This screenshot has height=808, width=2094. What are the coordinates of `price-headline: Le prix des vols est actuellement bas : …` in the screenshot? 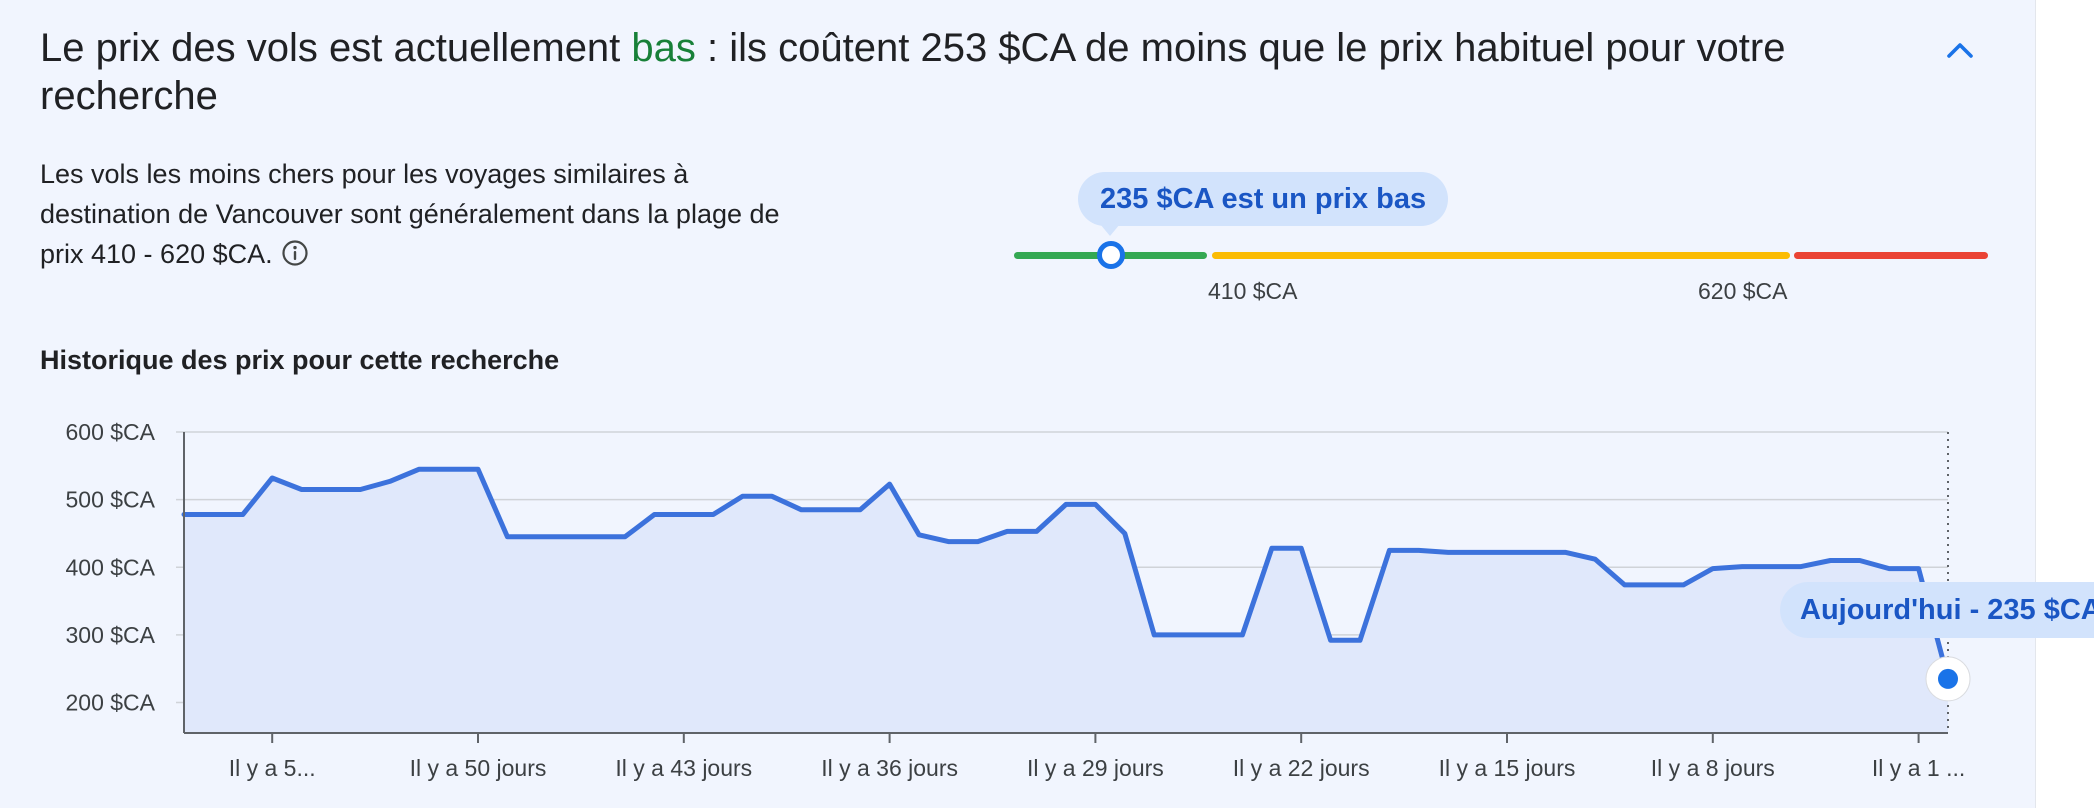 It's located at (980, 72).